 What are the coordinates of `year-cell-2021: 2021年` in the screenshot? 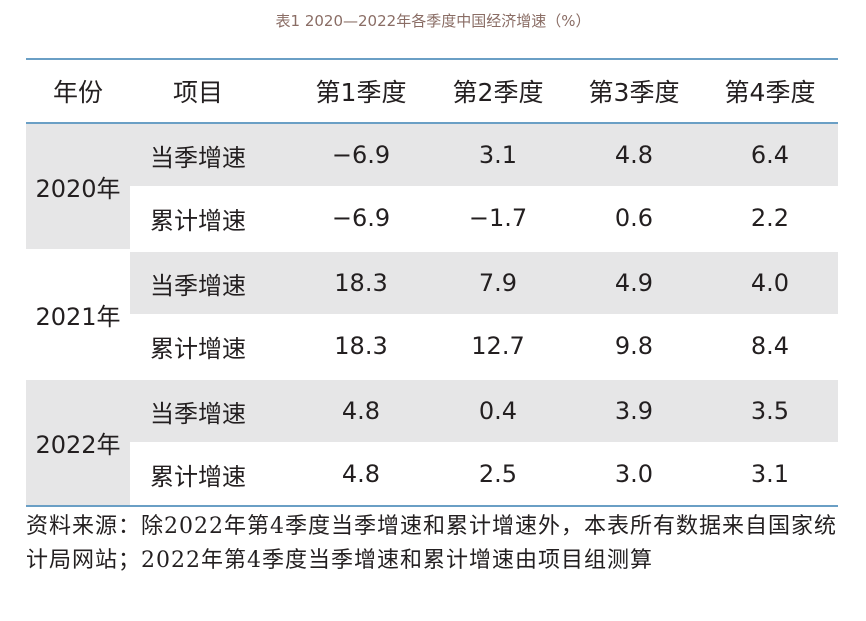 It's located at (78, 314).